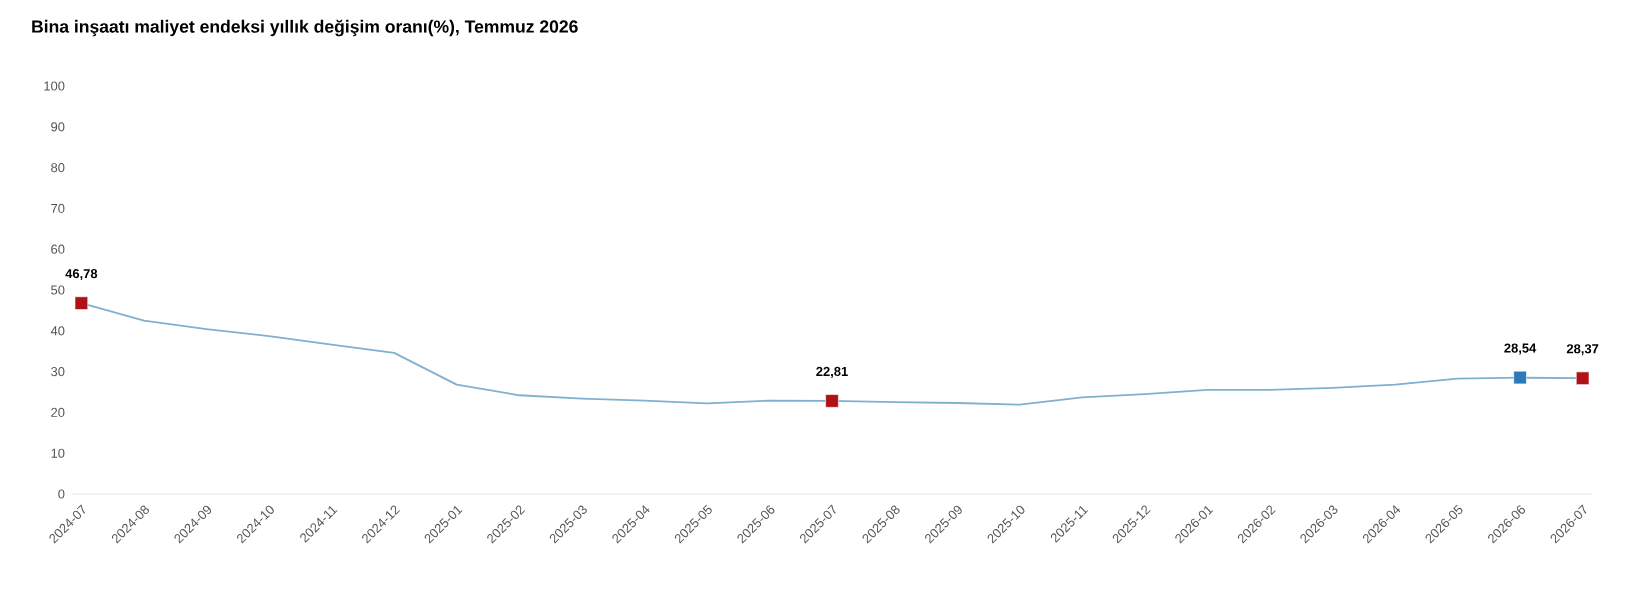 The image size is (1640, 598). I want to click on chart-title: Bina inşaatı maliyet endeksi yıllık değişim oranı(%), Temmuz 2026, so click(305, 28).